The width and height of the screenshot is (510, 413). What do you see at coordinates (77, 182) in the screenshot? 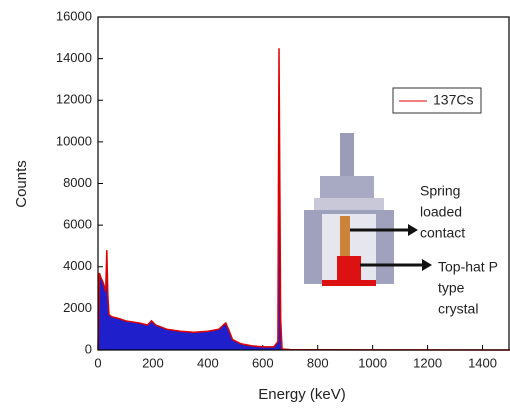
I see `y-tick-label: 8000` at bounding box center [77, 182].